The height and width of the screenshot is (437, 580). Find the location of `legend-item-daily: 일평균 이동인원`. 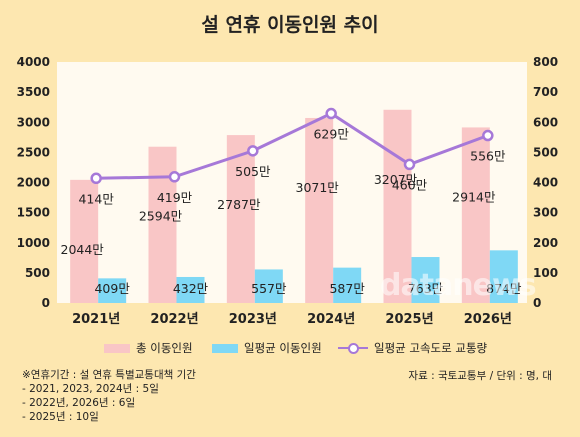

legend-item-daily: 일평균 이동인원 is located at coordinates (267, 348).